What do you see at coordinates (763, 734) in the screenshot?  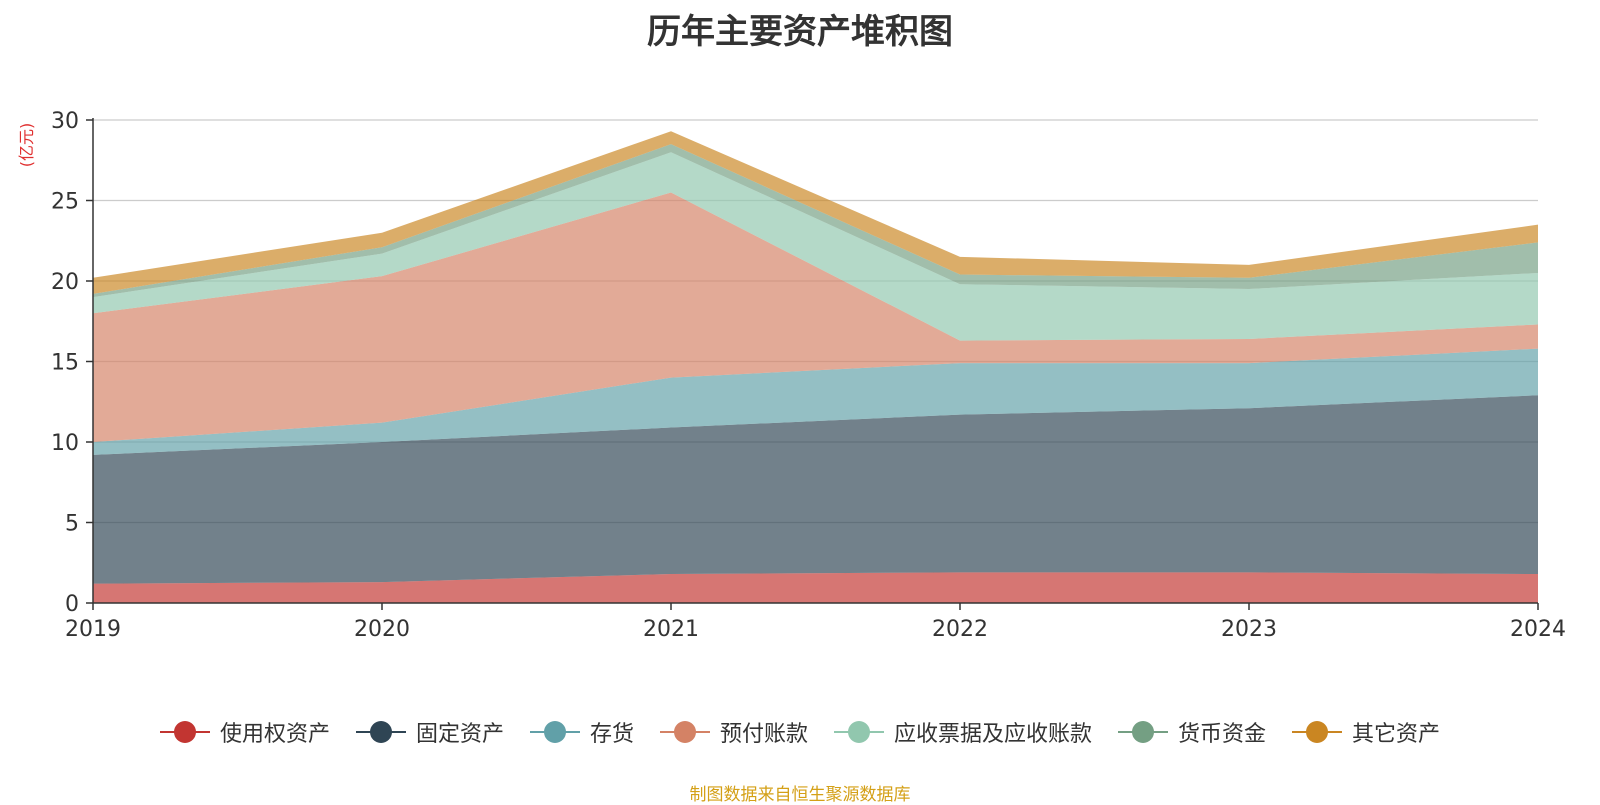 I see `legend-label: 预付账款` at bounding box center [763, 734].